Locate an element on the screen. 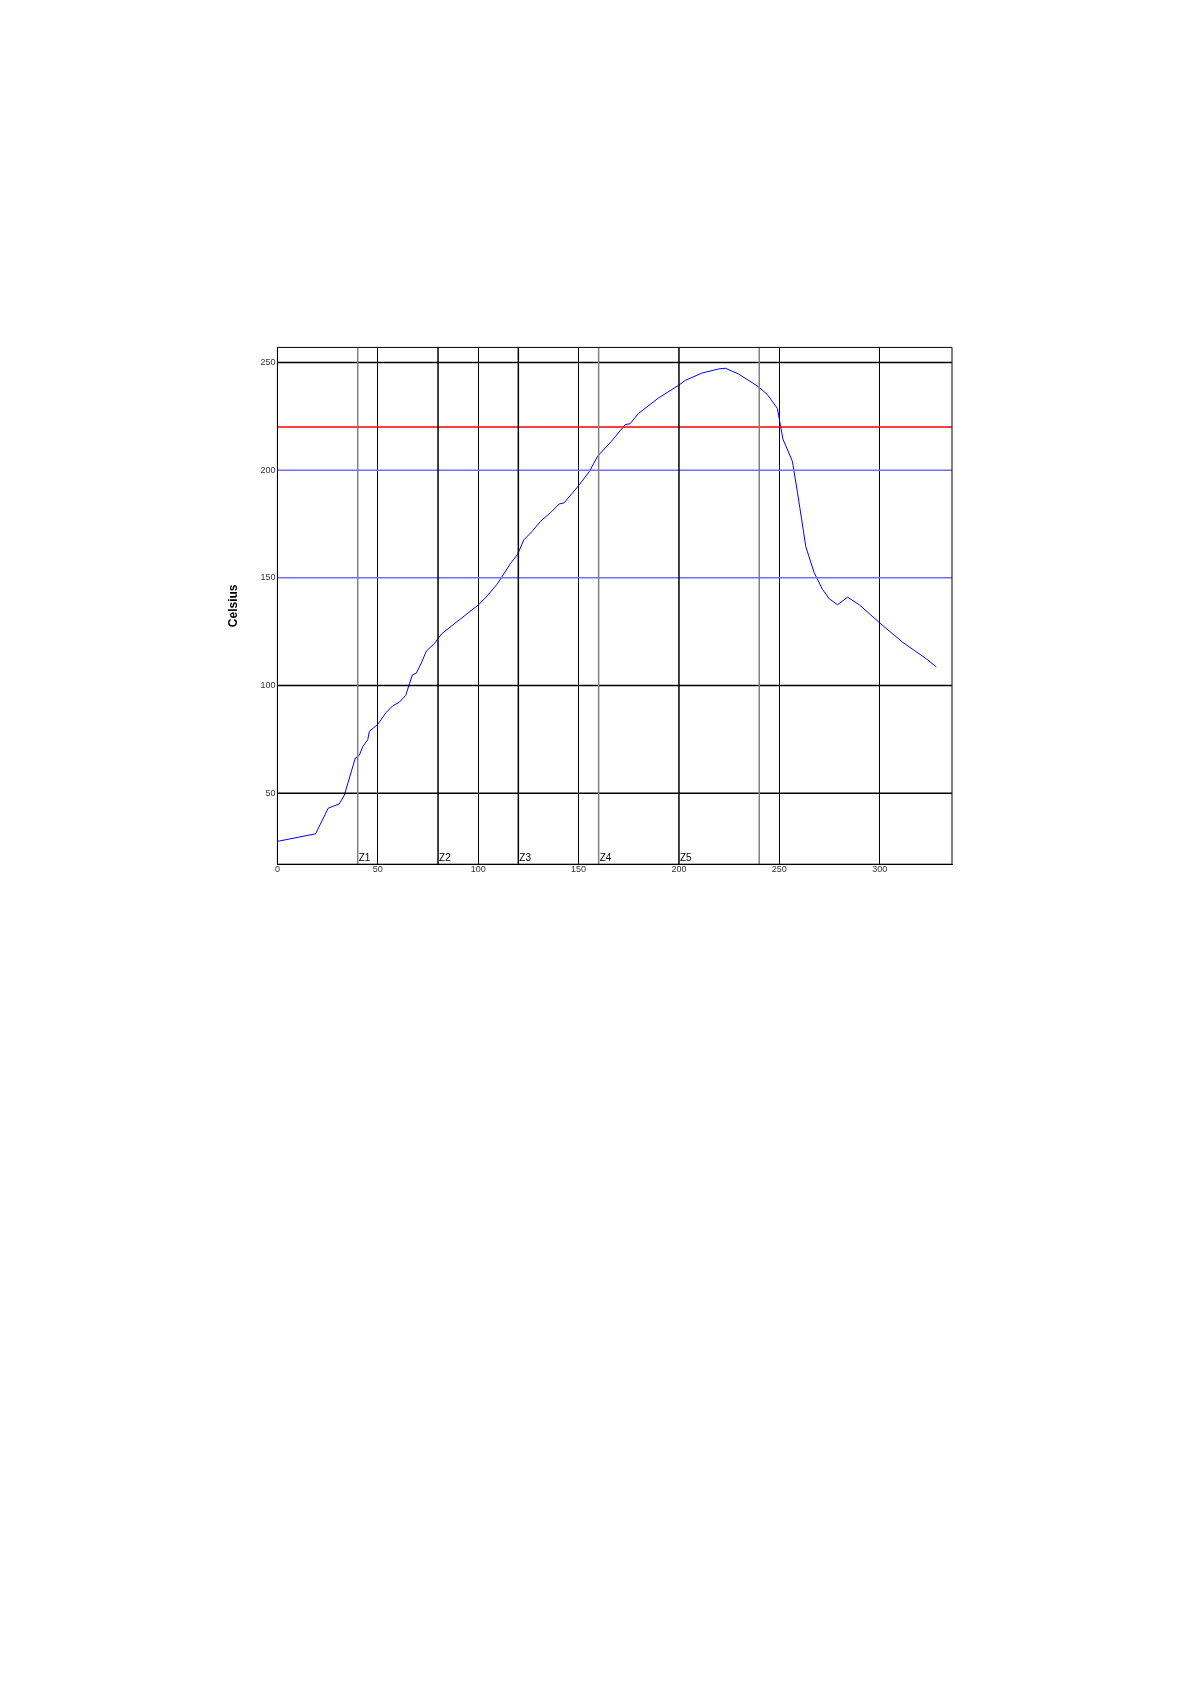 This screenshot has width=1192, height=1685. x-tick-label: 250 is located at coordinates (779, 869).